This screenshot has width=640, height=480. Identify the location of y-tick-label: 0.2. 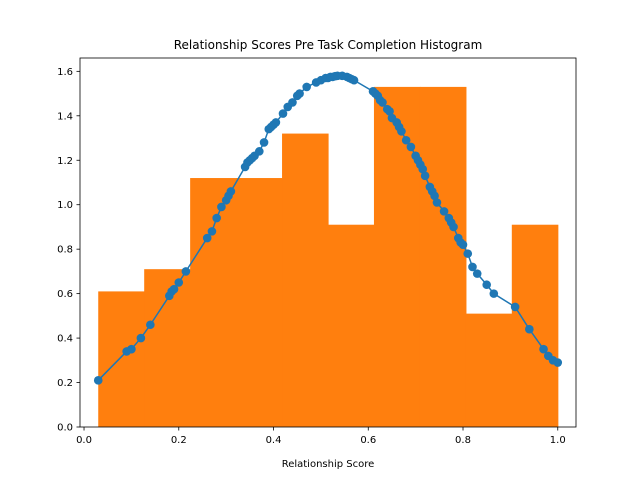
(65, 383).